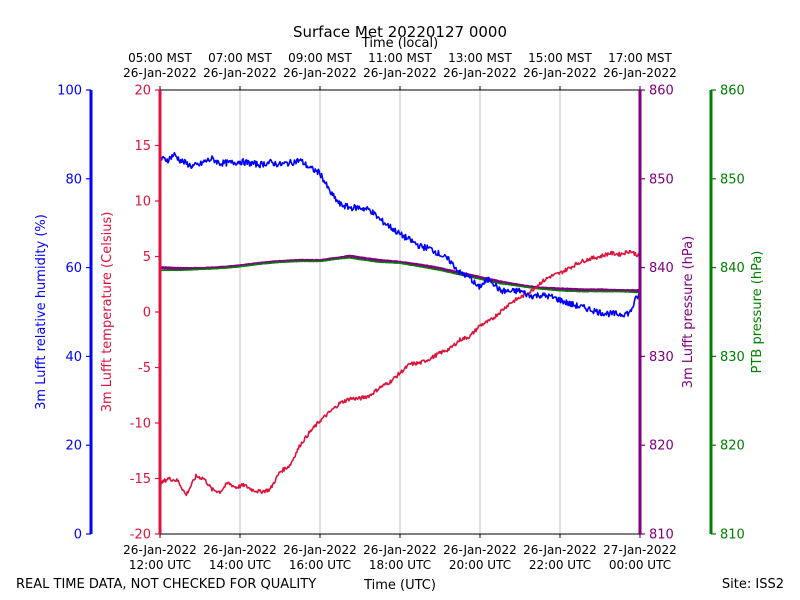 The height and width of the screenshot is (600, 800). Describe the element at coordinates (661, 268) in the screenshot. I see `lufft-pressure-tick-label: 840` at that location.